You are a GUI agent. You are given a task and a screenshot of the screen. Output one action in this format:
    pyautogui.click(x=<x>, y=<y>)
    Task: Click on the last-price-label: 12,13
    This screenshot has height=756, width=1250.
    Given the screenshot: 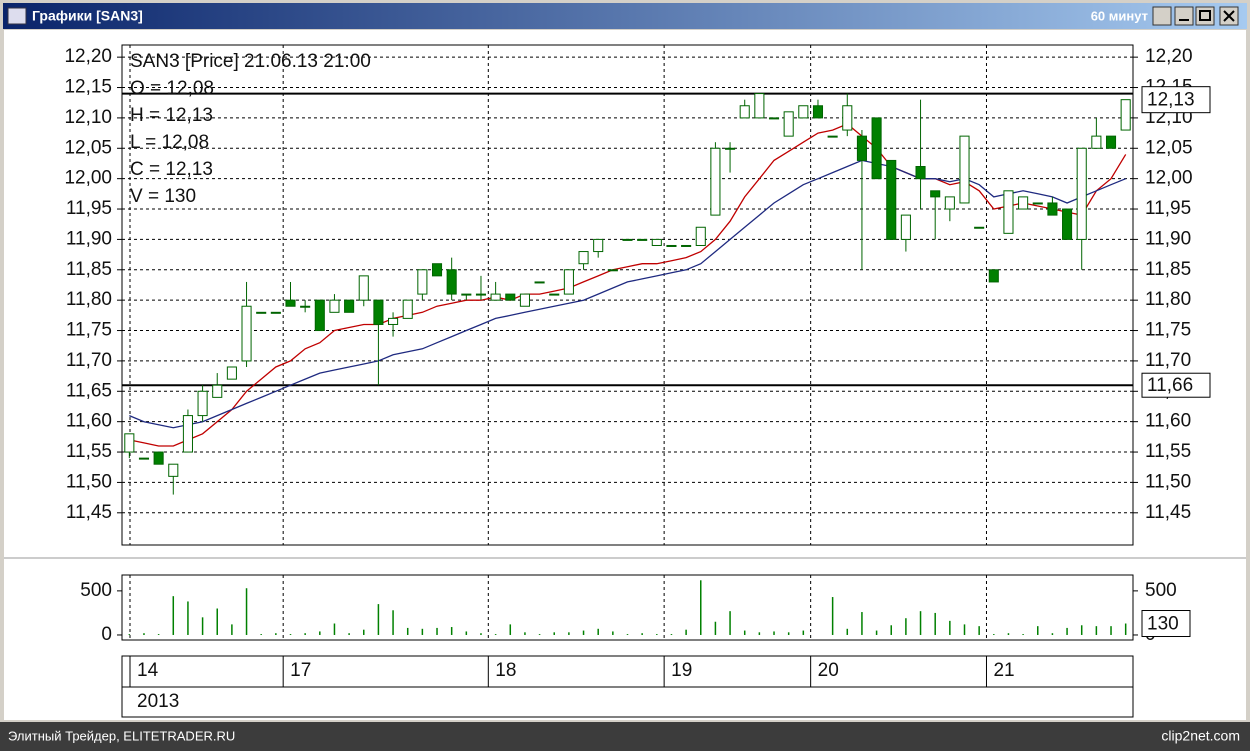 What is the action you would take?
    pyautogui.click(x=1171, y=100)
    